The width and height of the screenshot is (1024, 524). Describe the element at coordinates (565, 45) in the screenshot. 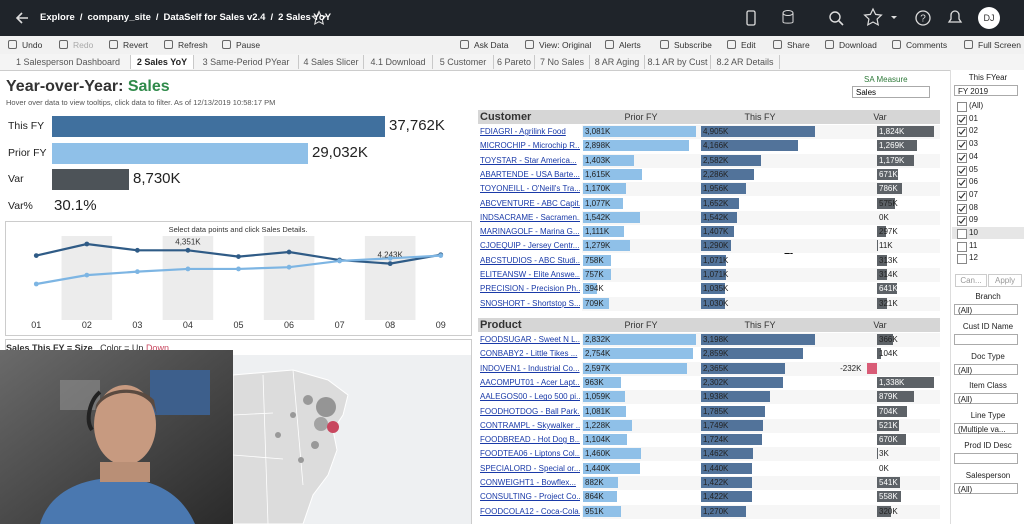

I see `toolbar-button: View: Original` at that location.